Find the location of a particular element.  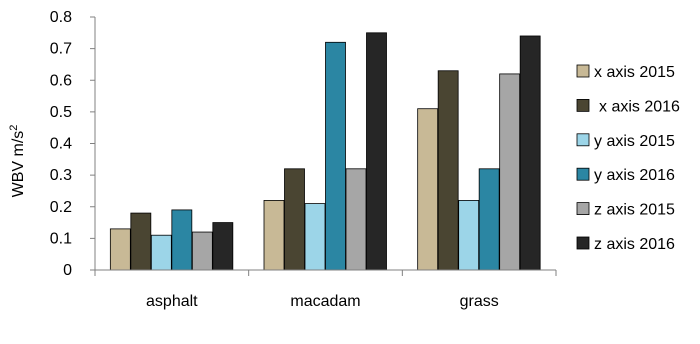

bar-asphalt-x-axis-2016 is located at coordinates (141, 241).